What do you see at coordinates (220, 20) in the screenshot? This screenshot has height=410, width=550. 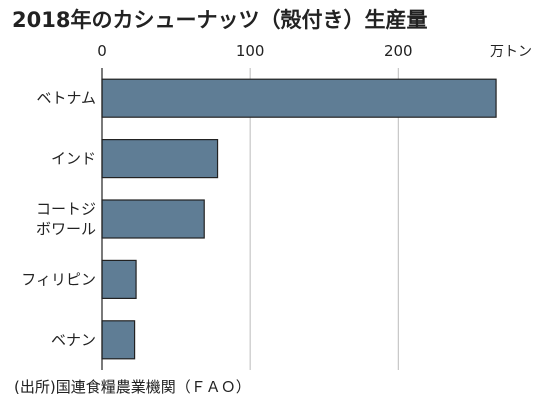 I see `chart-title: 2018年のカシューナッツ（殻付き）生産量` at bounding box center [220, 20].